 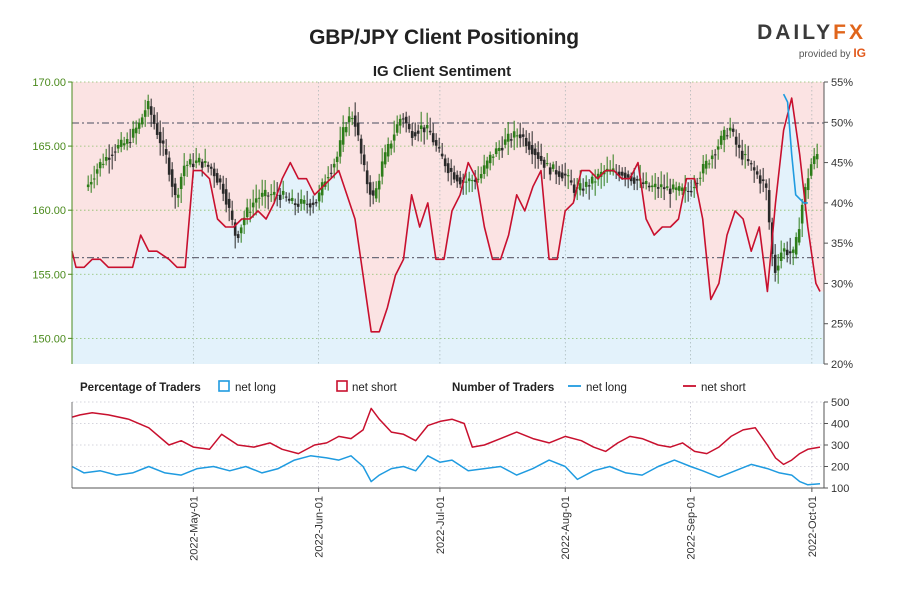 I want to click on price-tick-label: 155.00, so click(x=49, y=275).